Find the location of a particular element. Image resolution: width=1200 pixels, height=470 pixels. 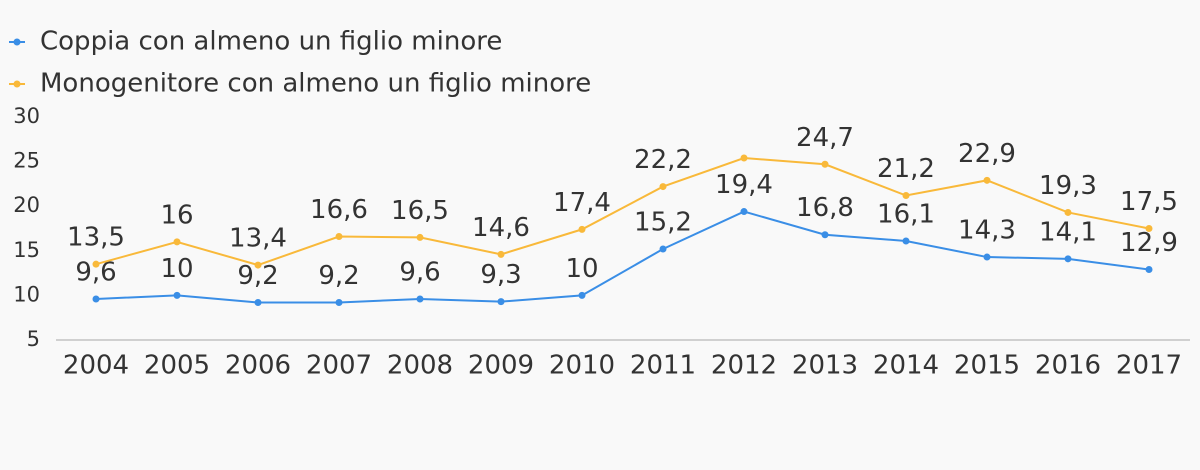

data-label: 16,6 is located at coordinates (339, 210).